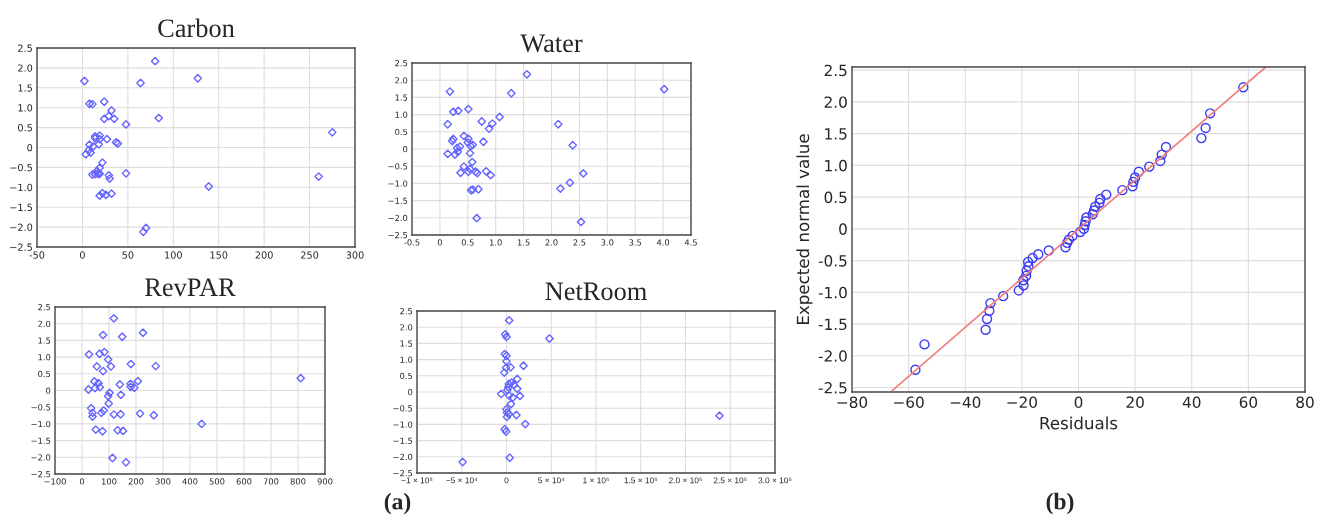  I want to click on y-tick-label: -1.0, so click(832, 292).